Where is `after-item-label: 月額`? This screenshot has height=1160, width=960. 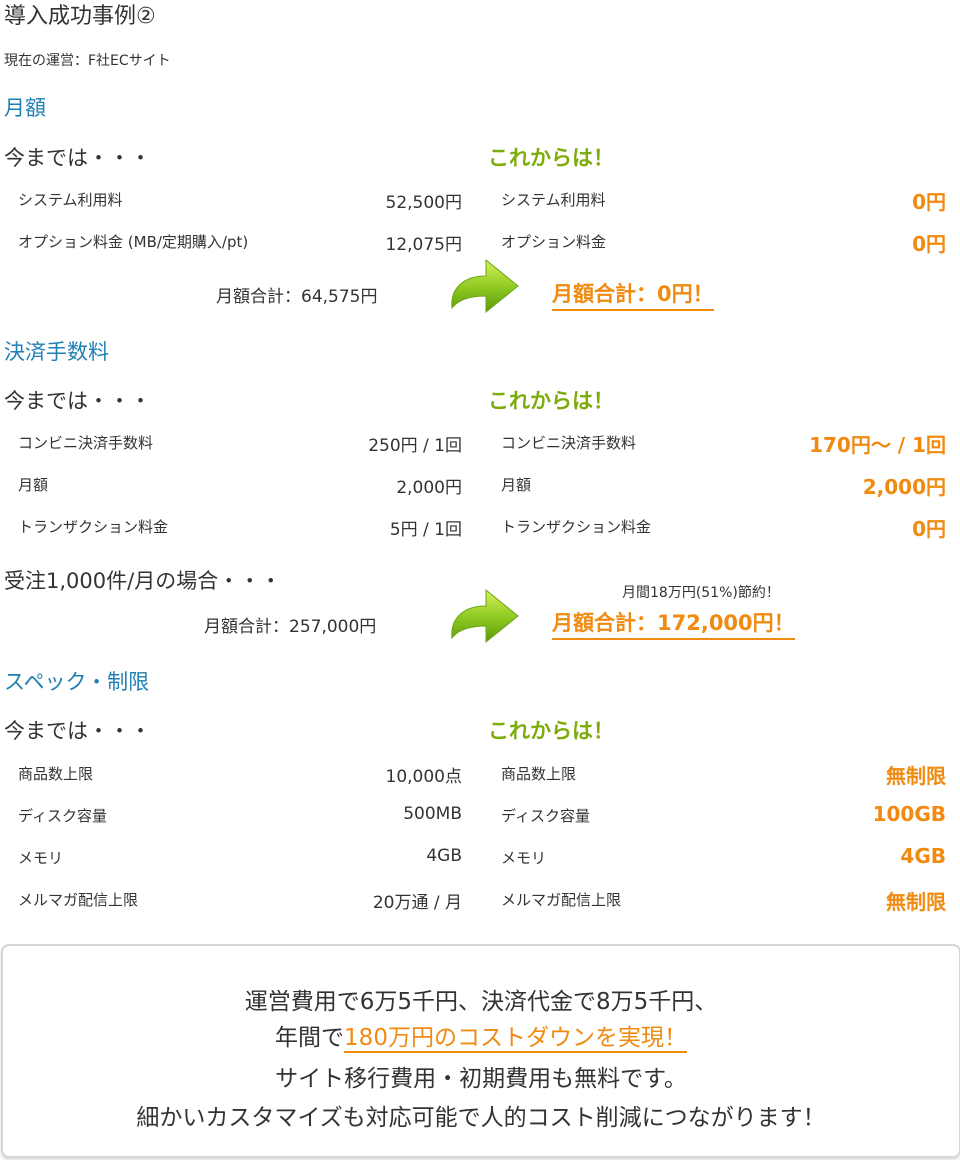
after-item-label: 月額 is located at coordinates (516, 485).